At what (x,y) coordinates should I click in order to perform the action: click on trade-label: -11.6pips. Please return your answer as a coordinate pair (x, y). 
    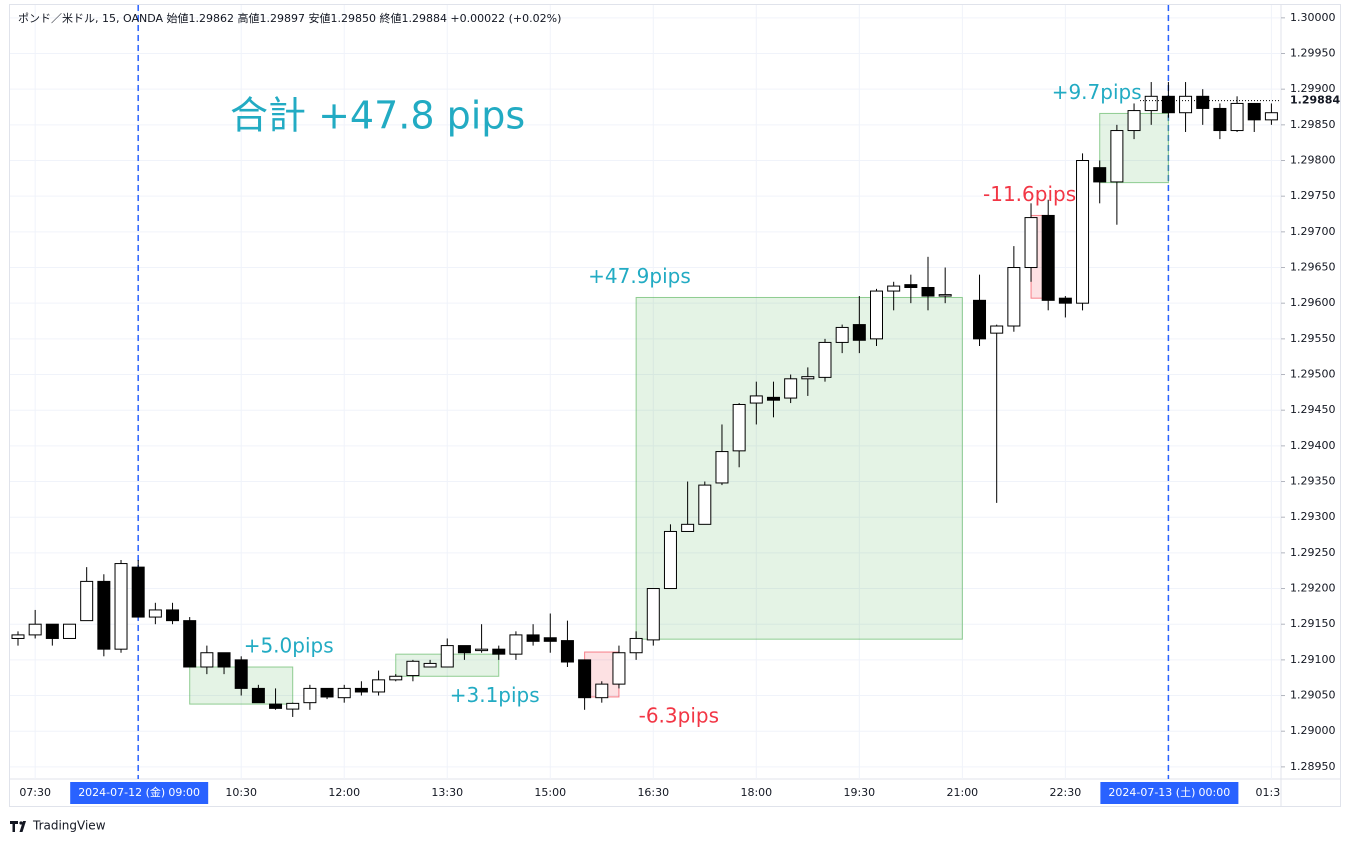
    Looking at the image, I should click on (1029, 194).